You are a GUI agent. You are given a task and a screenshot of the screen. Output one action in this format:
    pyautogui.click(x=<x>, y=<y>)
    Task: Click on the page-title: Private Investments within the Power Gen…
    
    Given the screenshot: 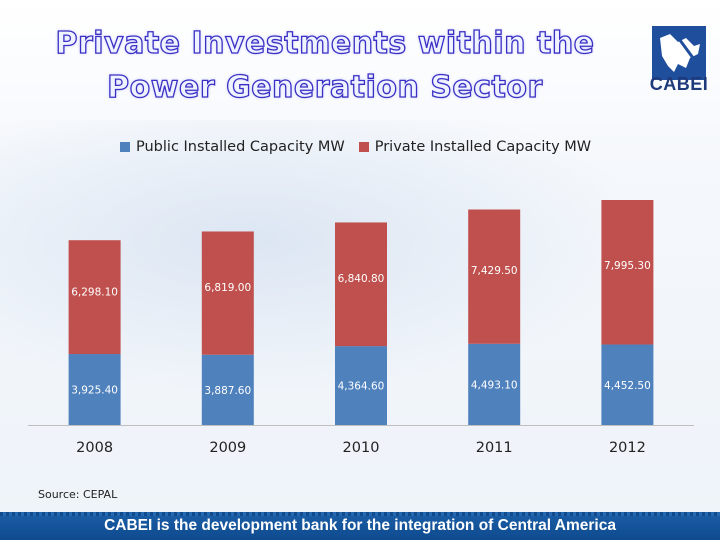 What is the action you would take?
    pyautogui.click(x=325, y=65)
    